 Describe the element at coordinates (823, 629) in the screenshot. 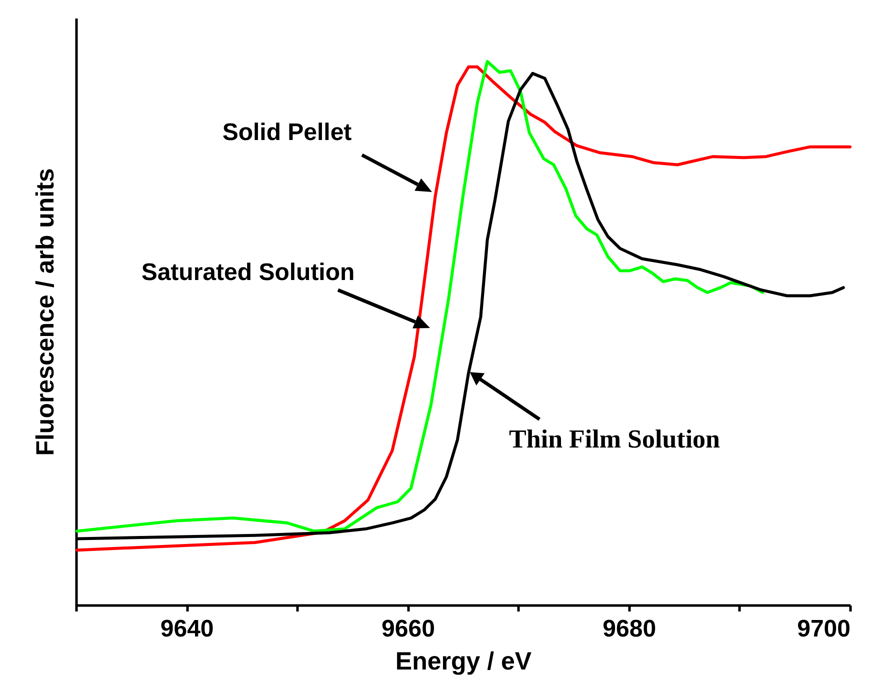

I see `x-tick-label: 9700` at that location.